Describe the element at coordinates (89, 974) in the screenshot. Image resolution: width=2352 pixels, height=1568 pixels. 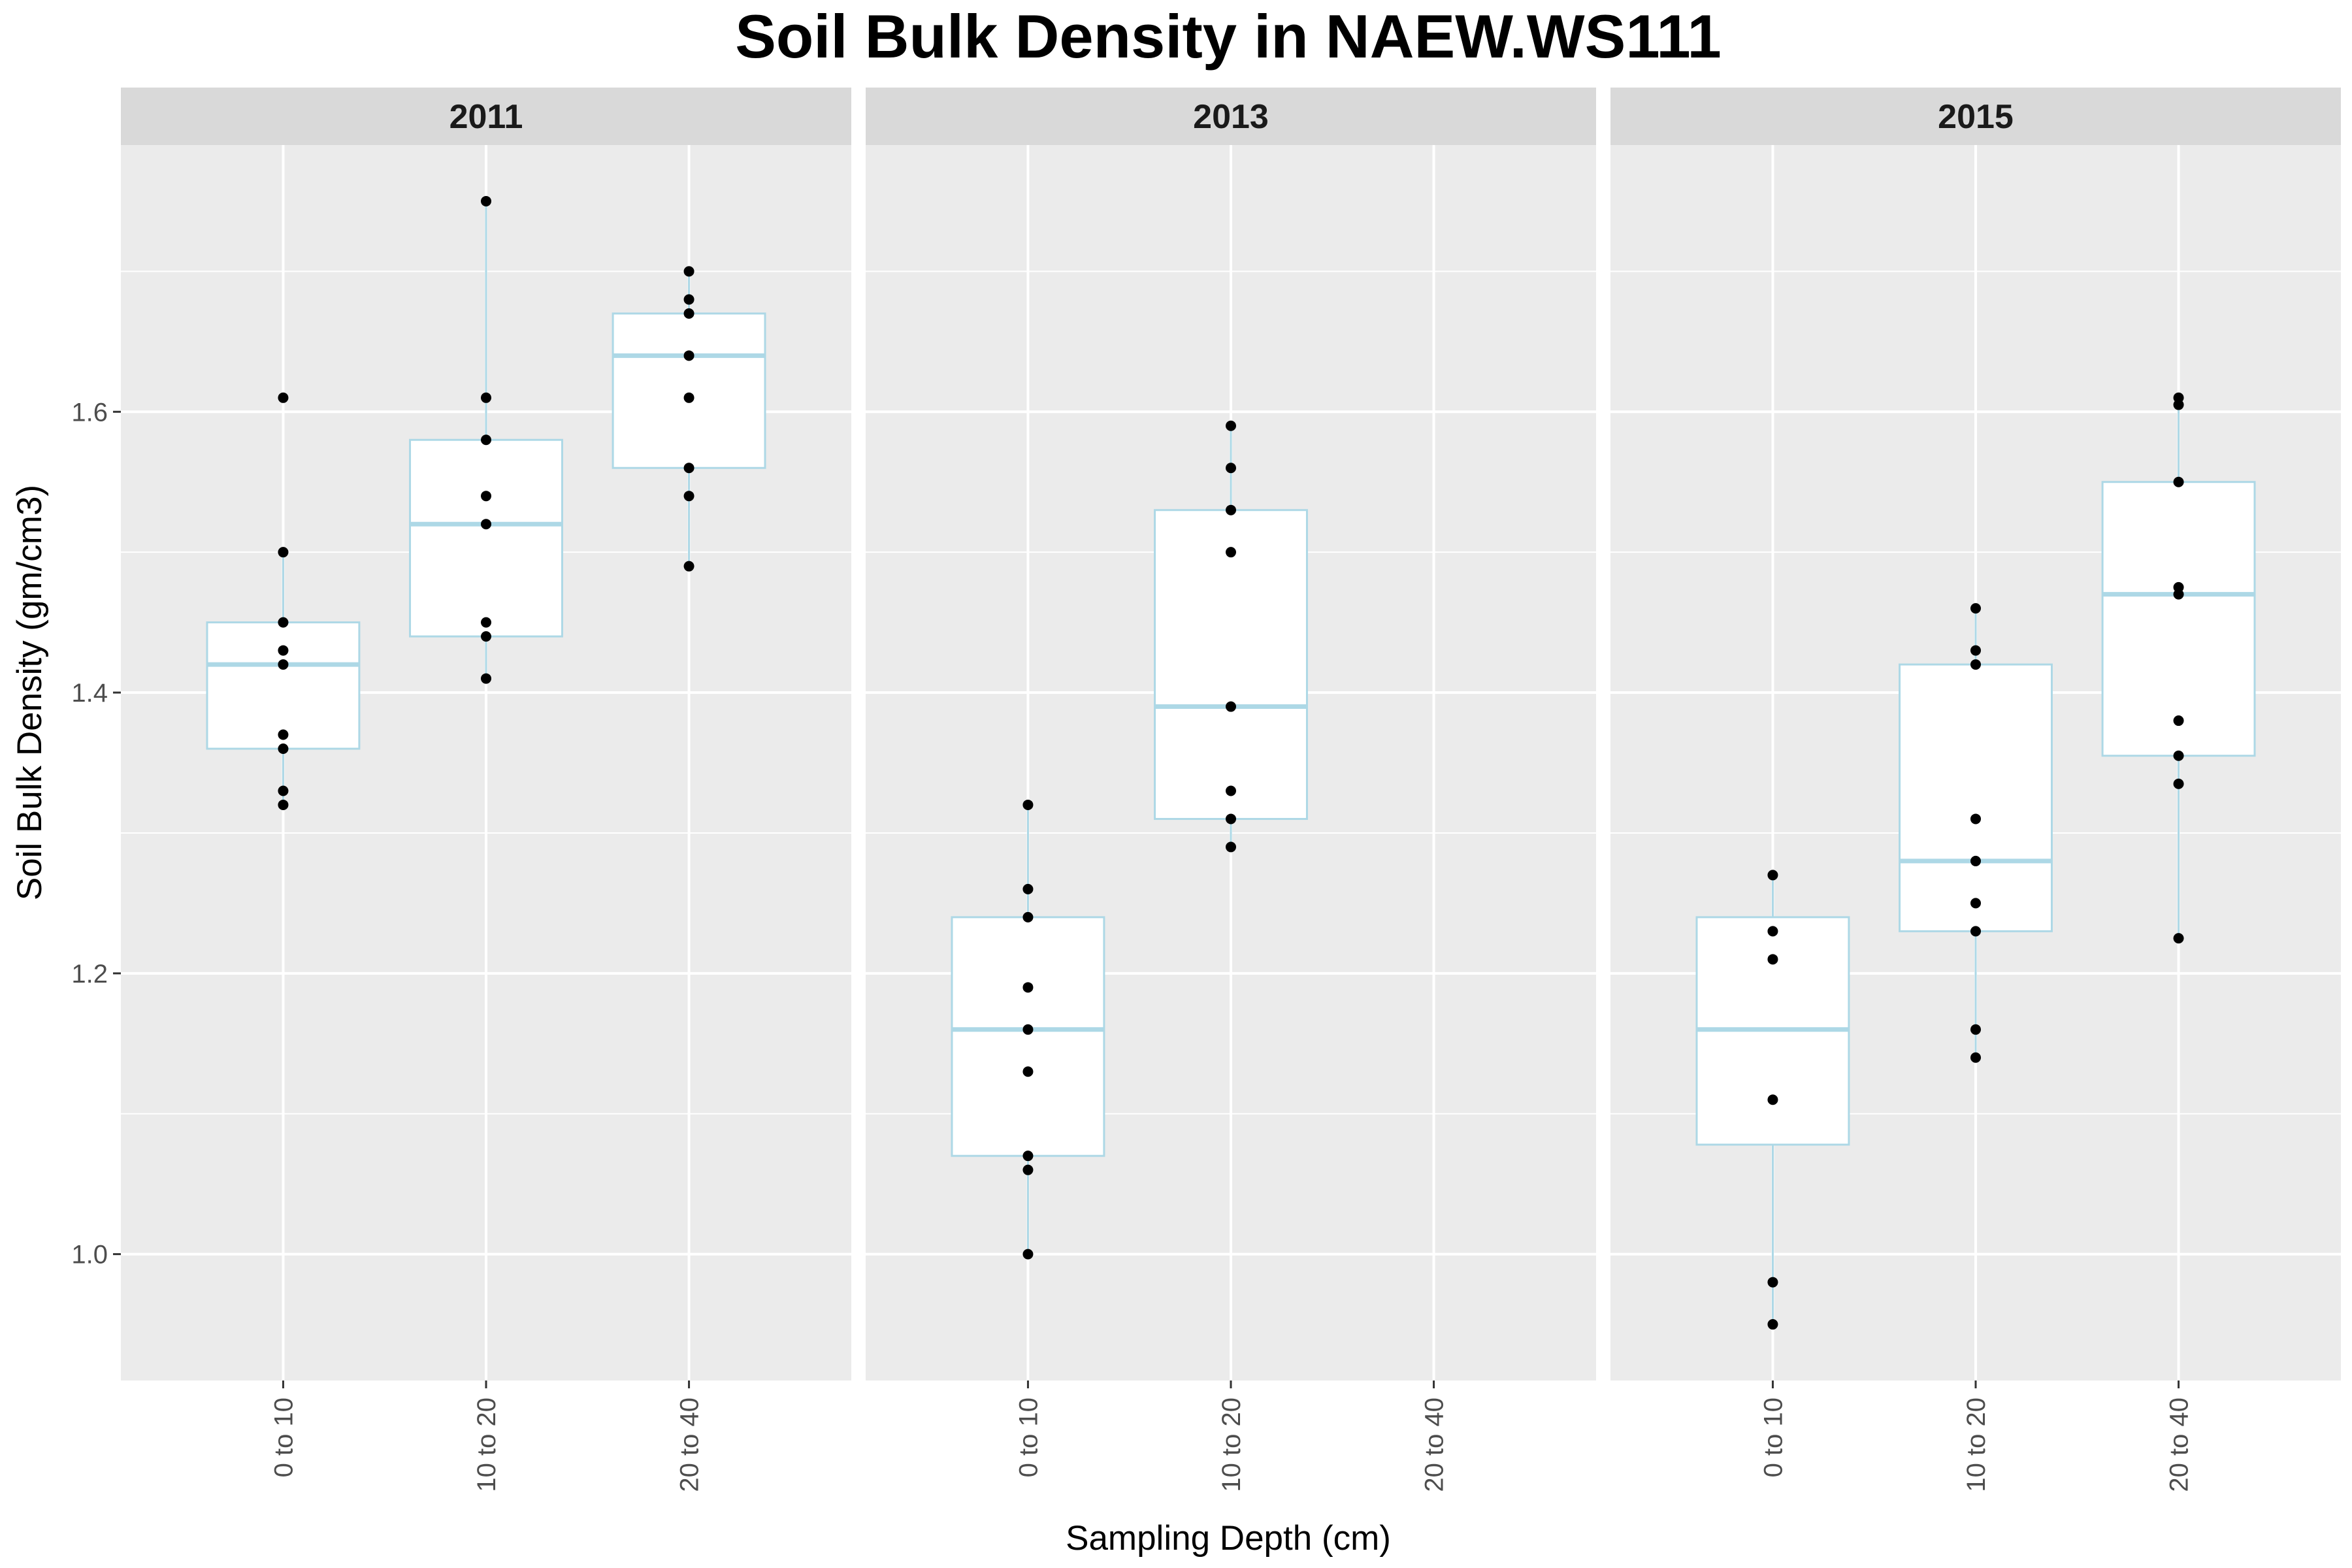
I see `y-tick-label: 1.2` at that location.